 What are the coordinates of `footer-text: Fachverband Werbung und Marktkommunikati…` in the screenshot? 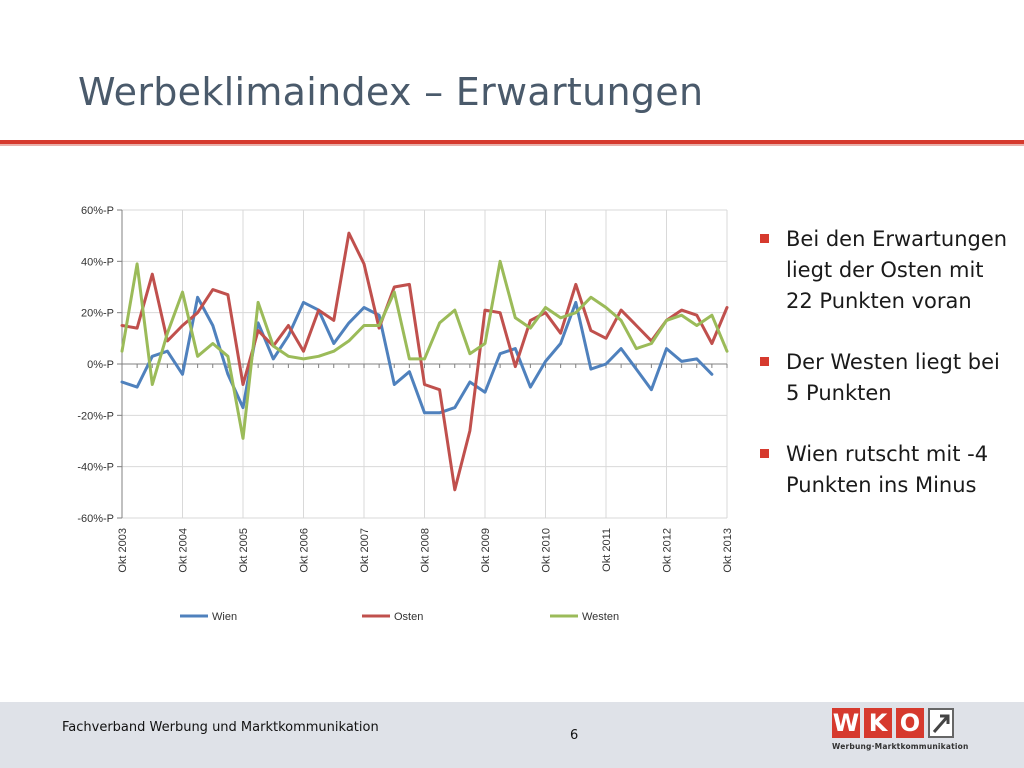 It's located at (220, 727).